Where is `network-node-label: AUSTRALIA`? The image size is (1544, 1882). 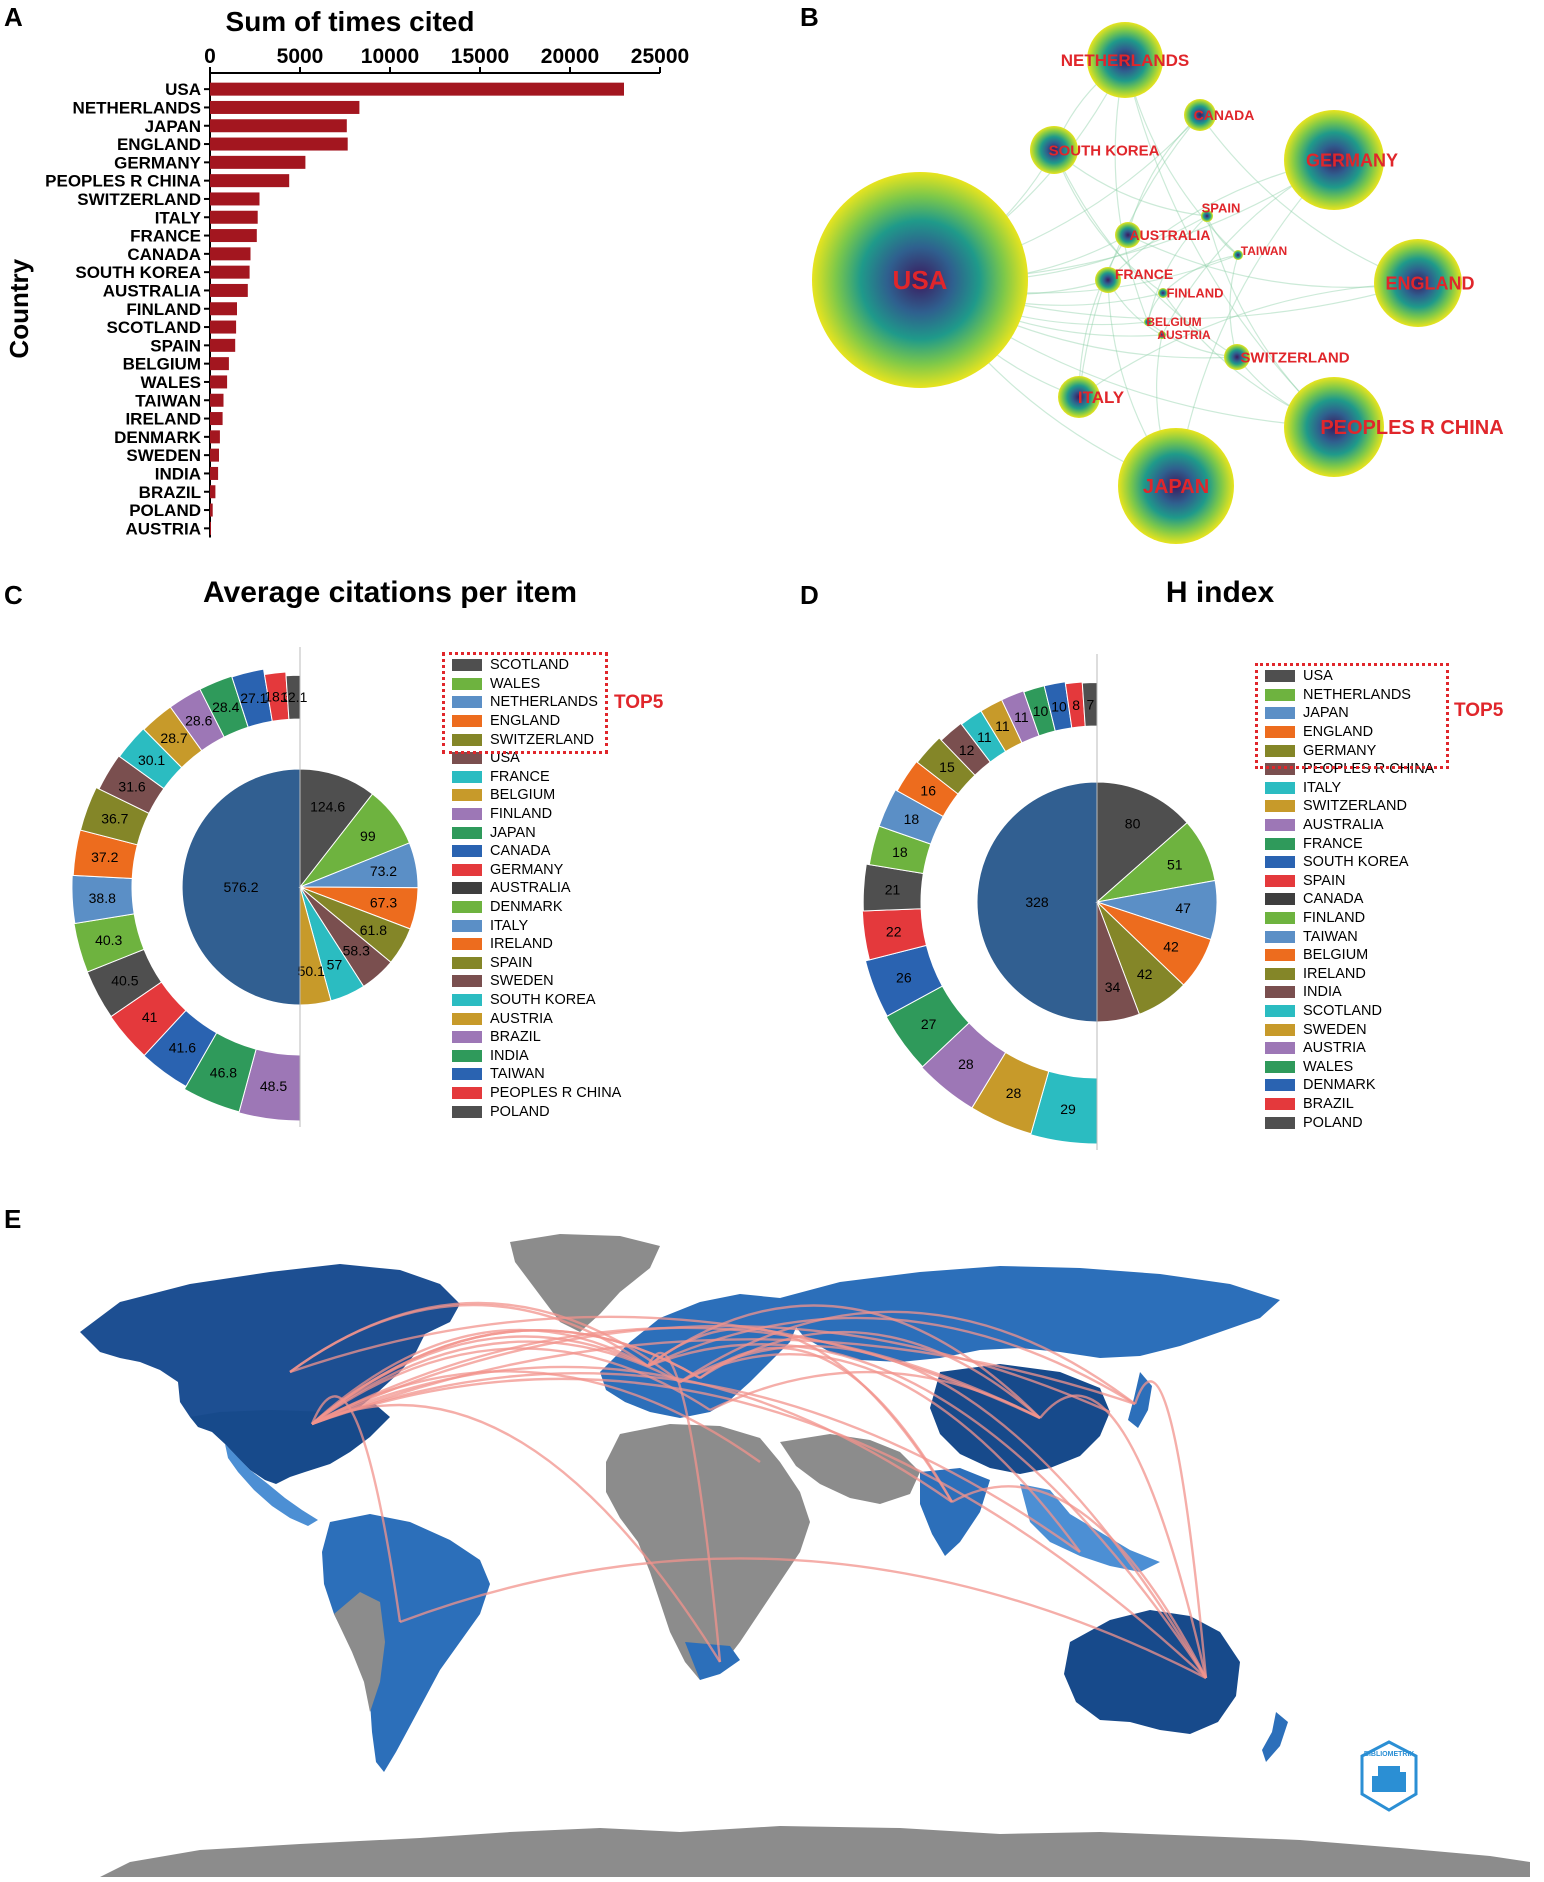 network-node-label: AUSTRALIA is located at coordinates (1170, 235).